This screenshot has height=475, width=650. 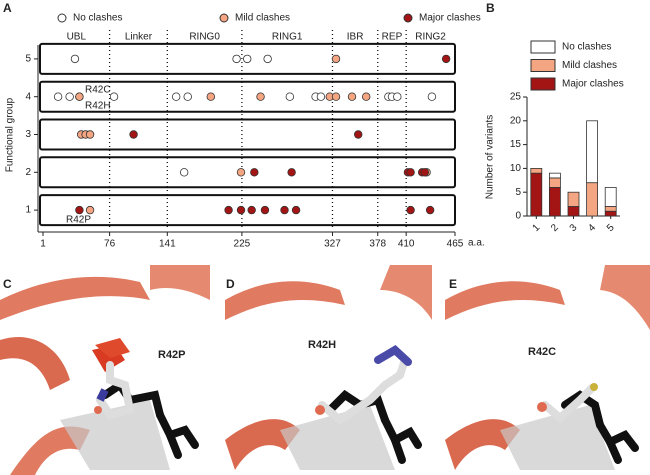 I want to click on annotation: R42H, so click(x=98, y=106).